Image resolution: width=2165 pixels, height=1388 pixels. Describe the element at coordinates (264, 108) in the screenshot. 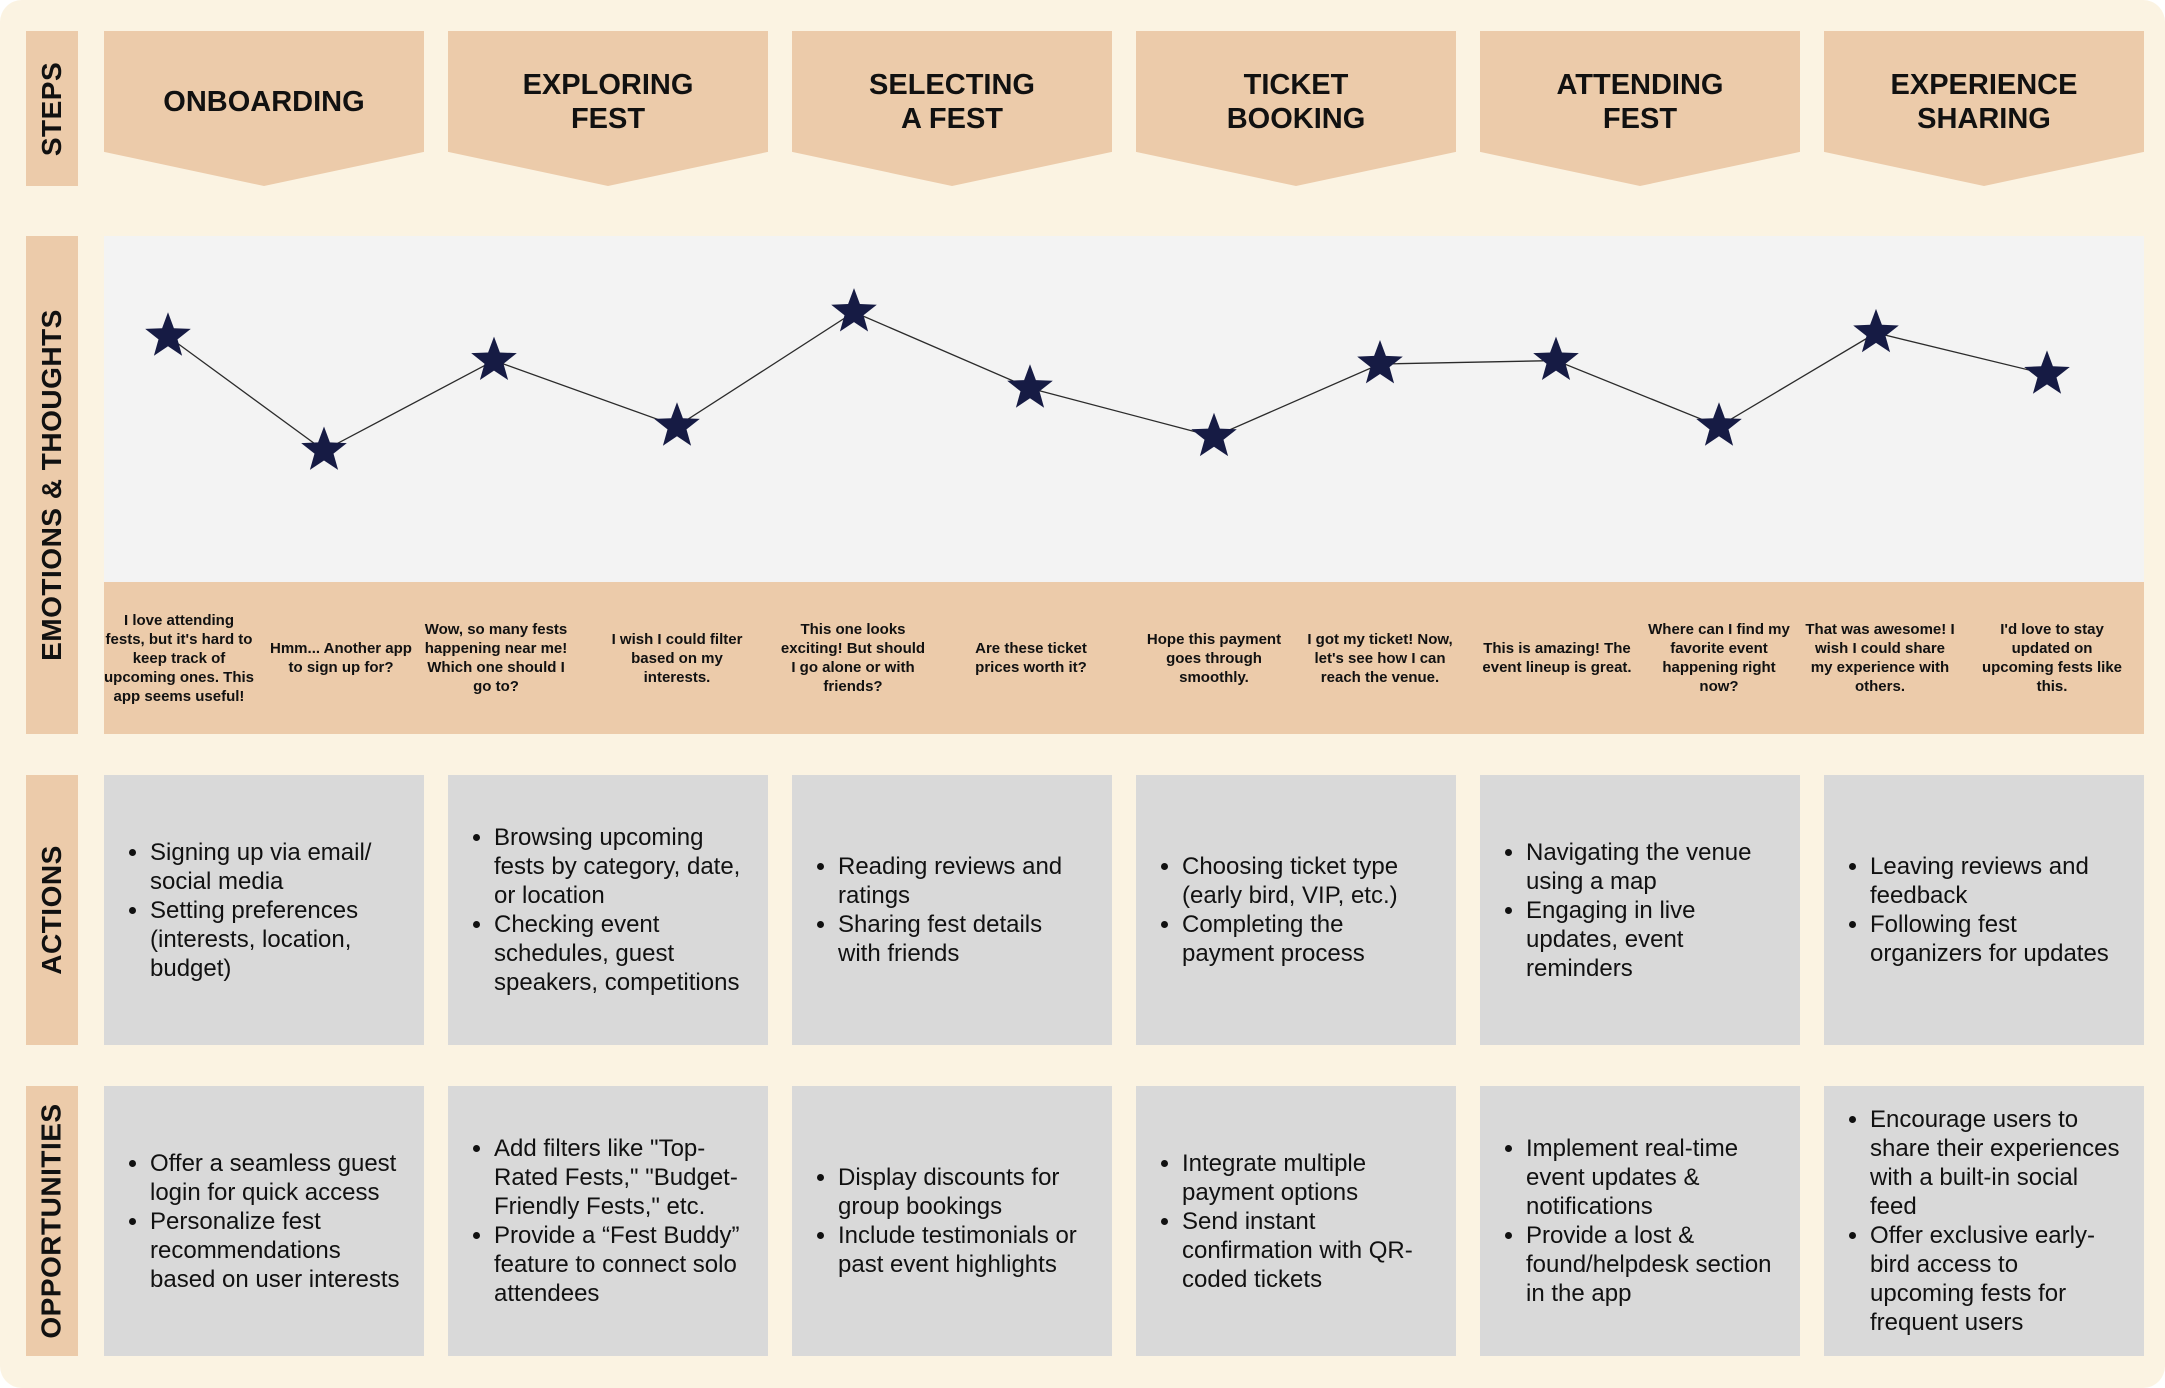

I see `step-onboarding: ONBOARDING` at that location.